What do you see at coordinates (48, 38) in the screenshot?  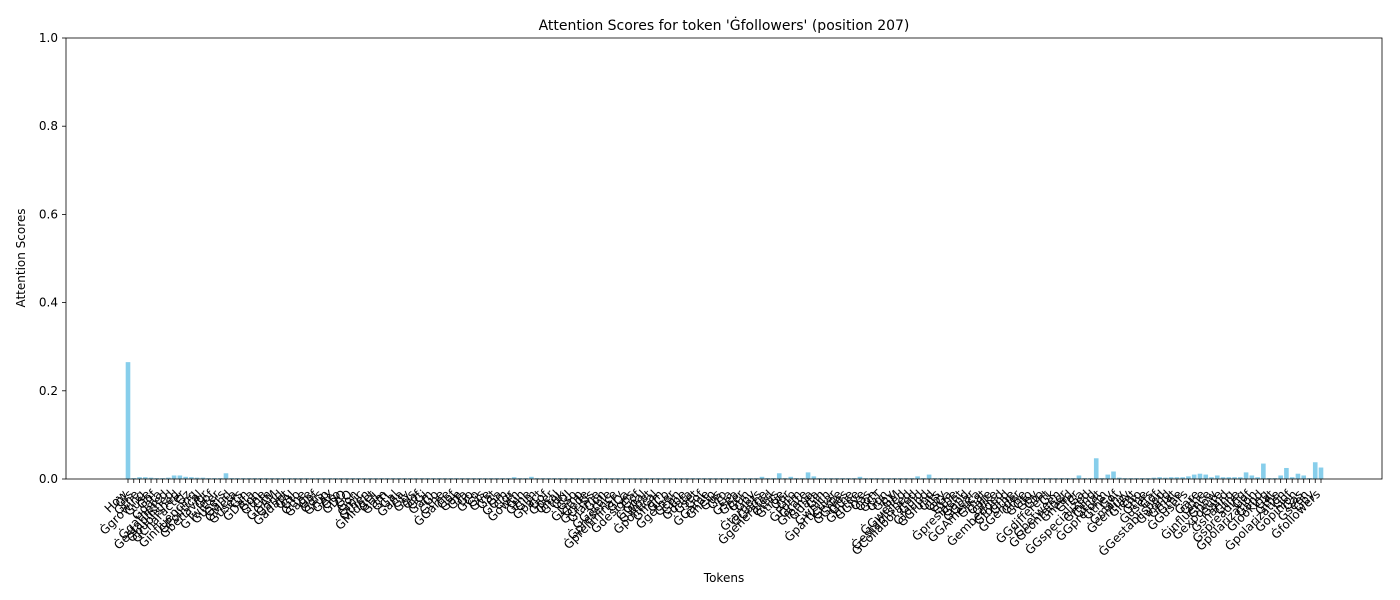 I see `y-tick-label: 1.0` at bounding box center [48, 38].